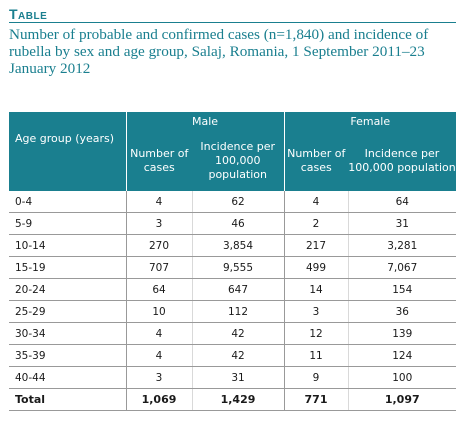  I want to click on total-label: Total, so click(67, 399).